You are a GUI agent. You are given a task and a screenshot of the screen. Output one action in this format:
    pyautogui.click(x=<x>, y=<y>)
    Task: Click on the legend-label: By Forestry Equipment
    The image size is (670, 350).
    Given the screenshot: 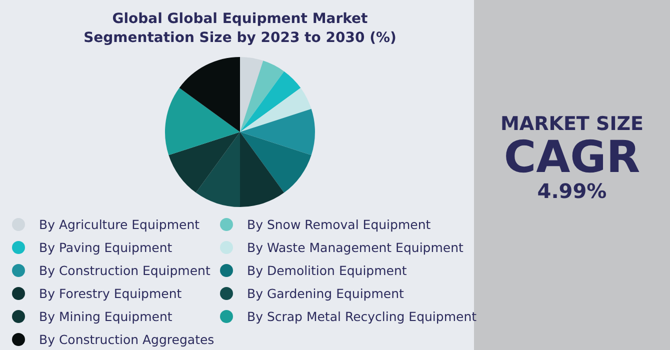 What is the action you would take?
    pyautogui.click(x=110, y=293)
    